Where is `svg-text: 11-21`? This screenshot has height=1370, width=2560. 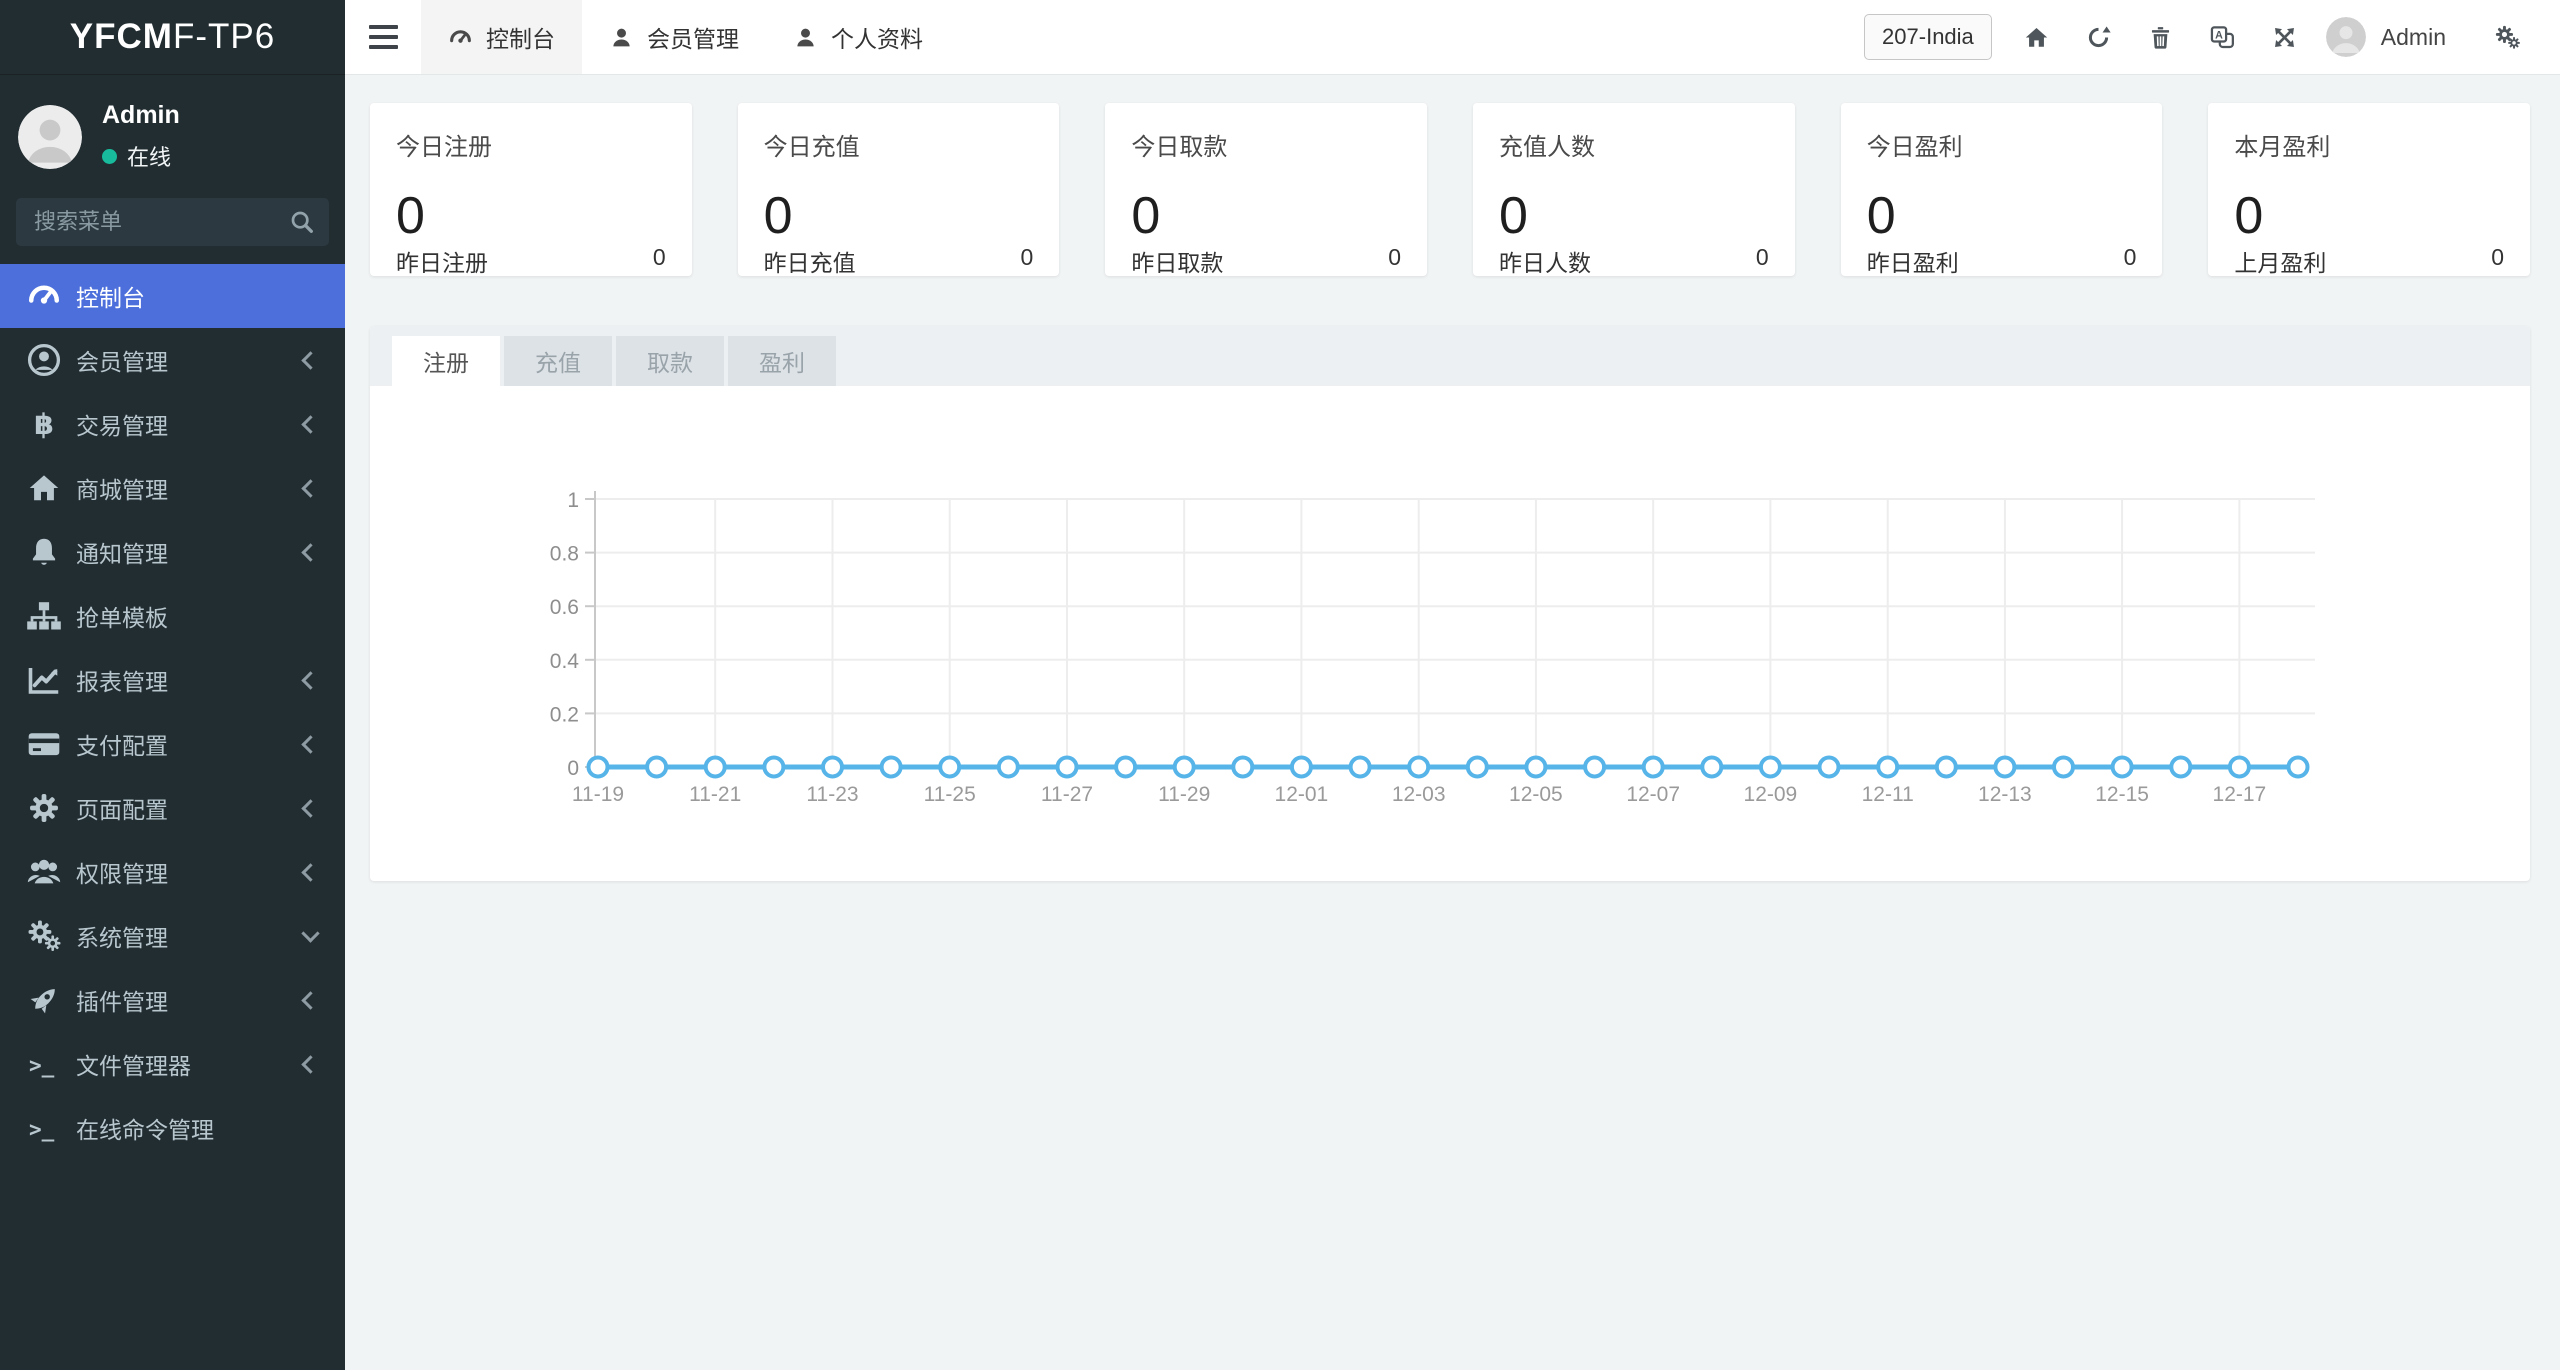
svg-text: 11-21 is located at coordinates (715, 794).